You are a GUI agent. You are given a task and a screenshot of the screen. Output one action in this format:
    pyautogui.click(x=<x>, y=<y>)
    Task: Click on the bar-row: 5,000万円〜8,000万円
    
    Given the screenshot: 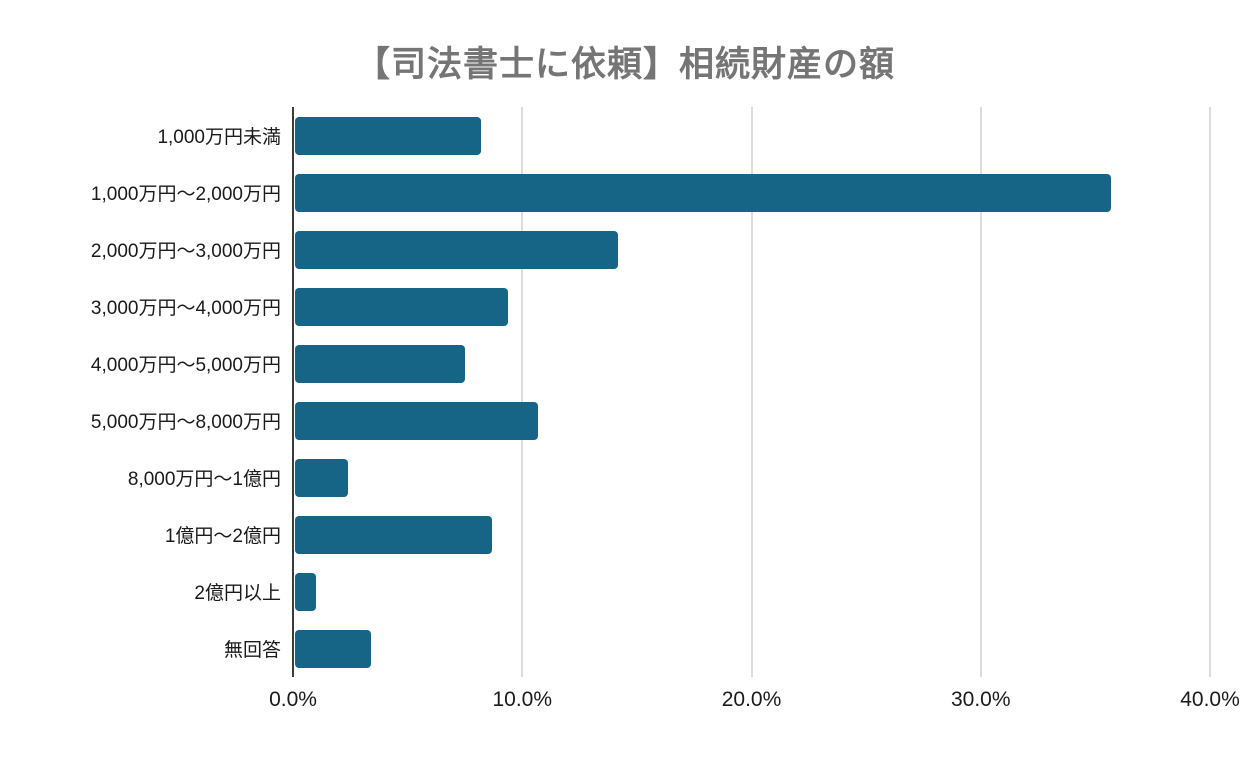 What is the action you would take?
    pyautogui.click(x=605, y=420)
    